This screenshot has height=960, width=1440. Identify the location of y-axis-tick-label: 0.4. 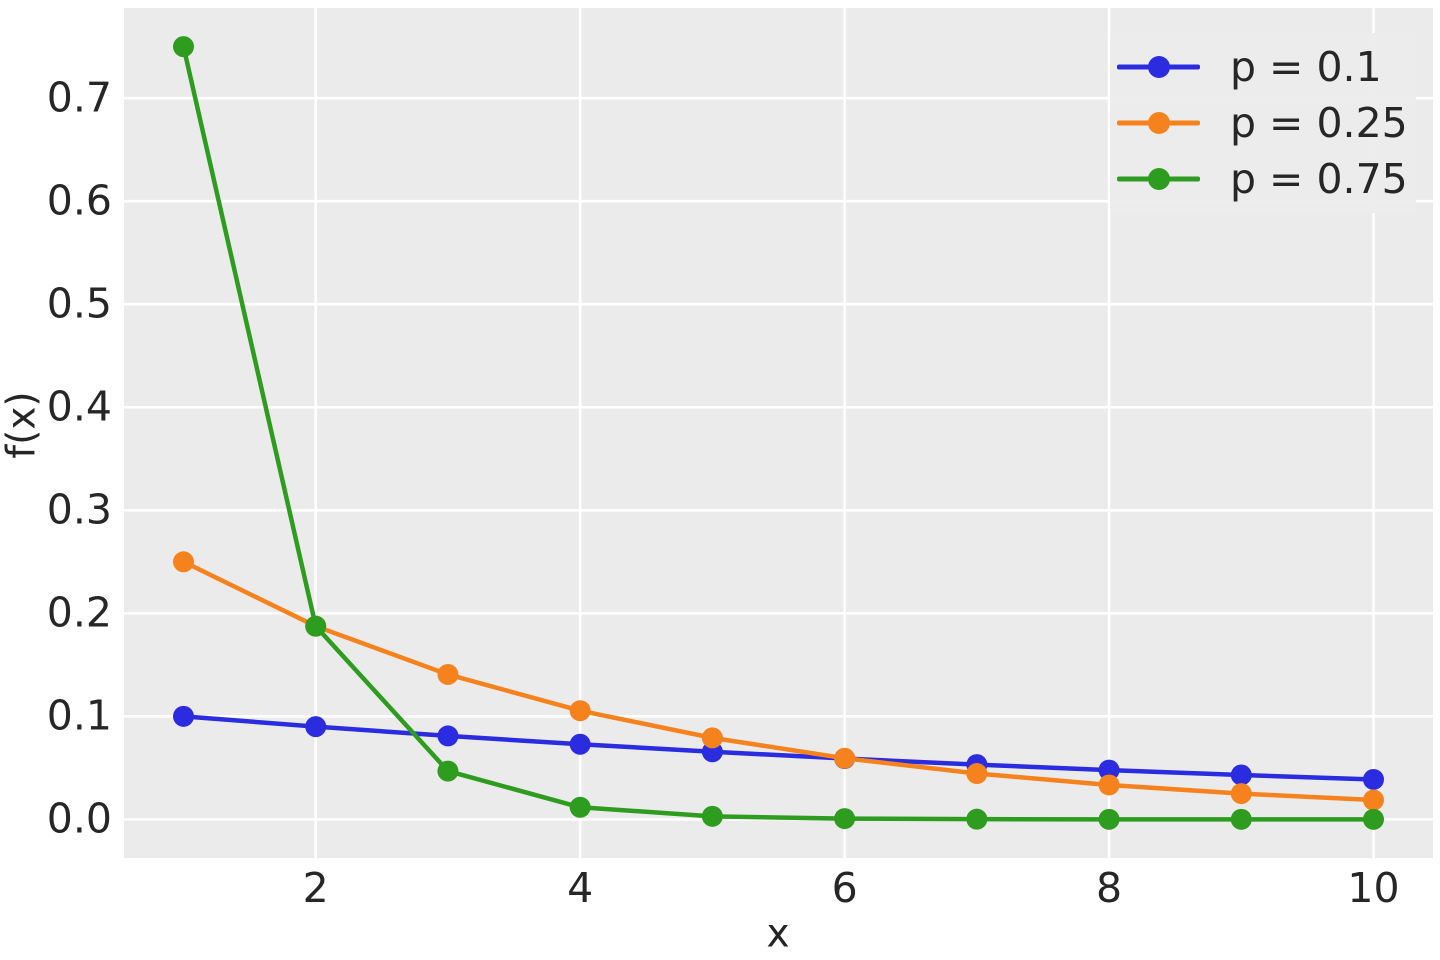
(79, 406).